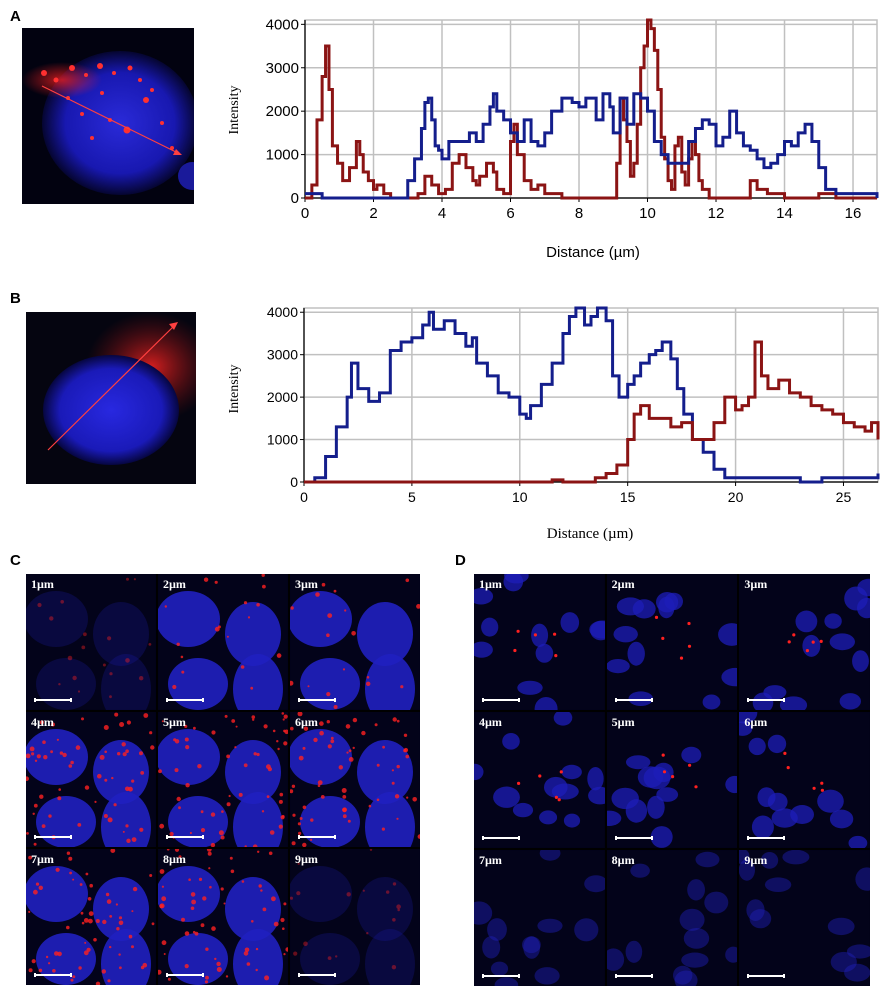 This screenshot has height=997, width=892. What do you see at coordinates (593, 252) in the screenshot?
I see `chart-a-xlabel: Distance (µm)` at bounding box center [593, 252].